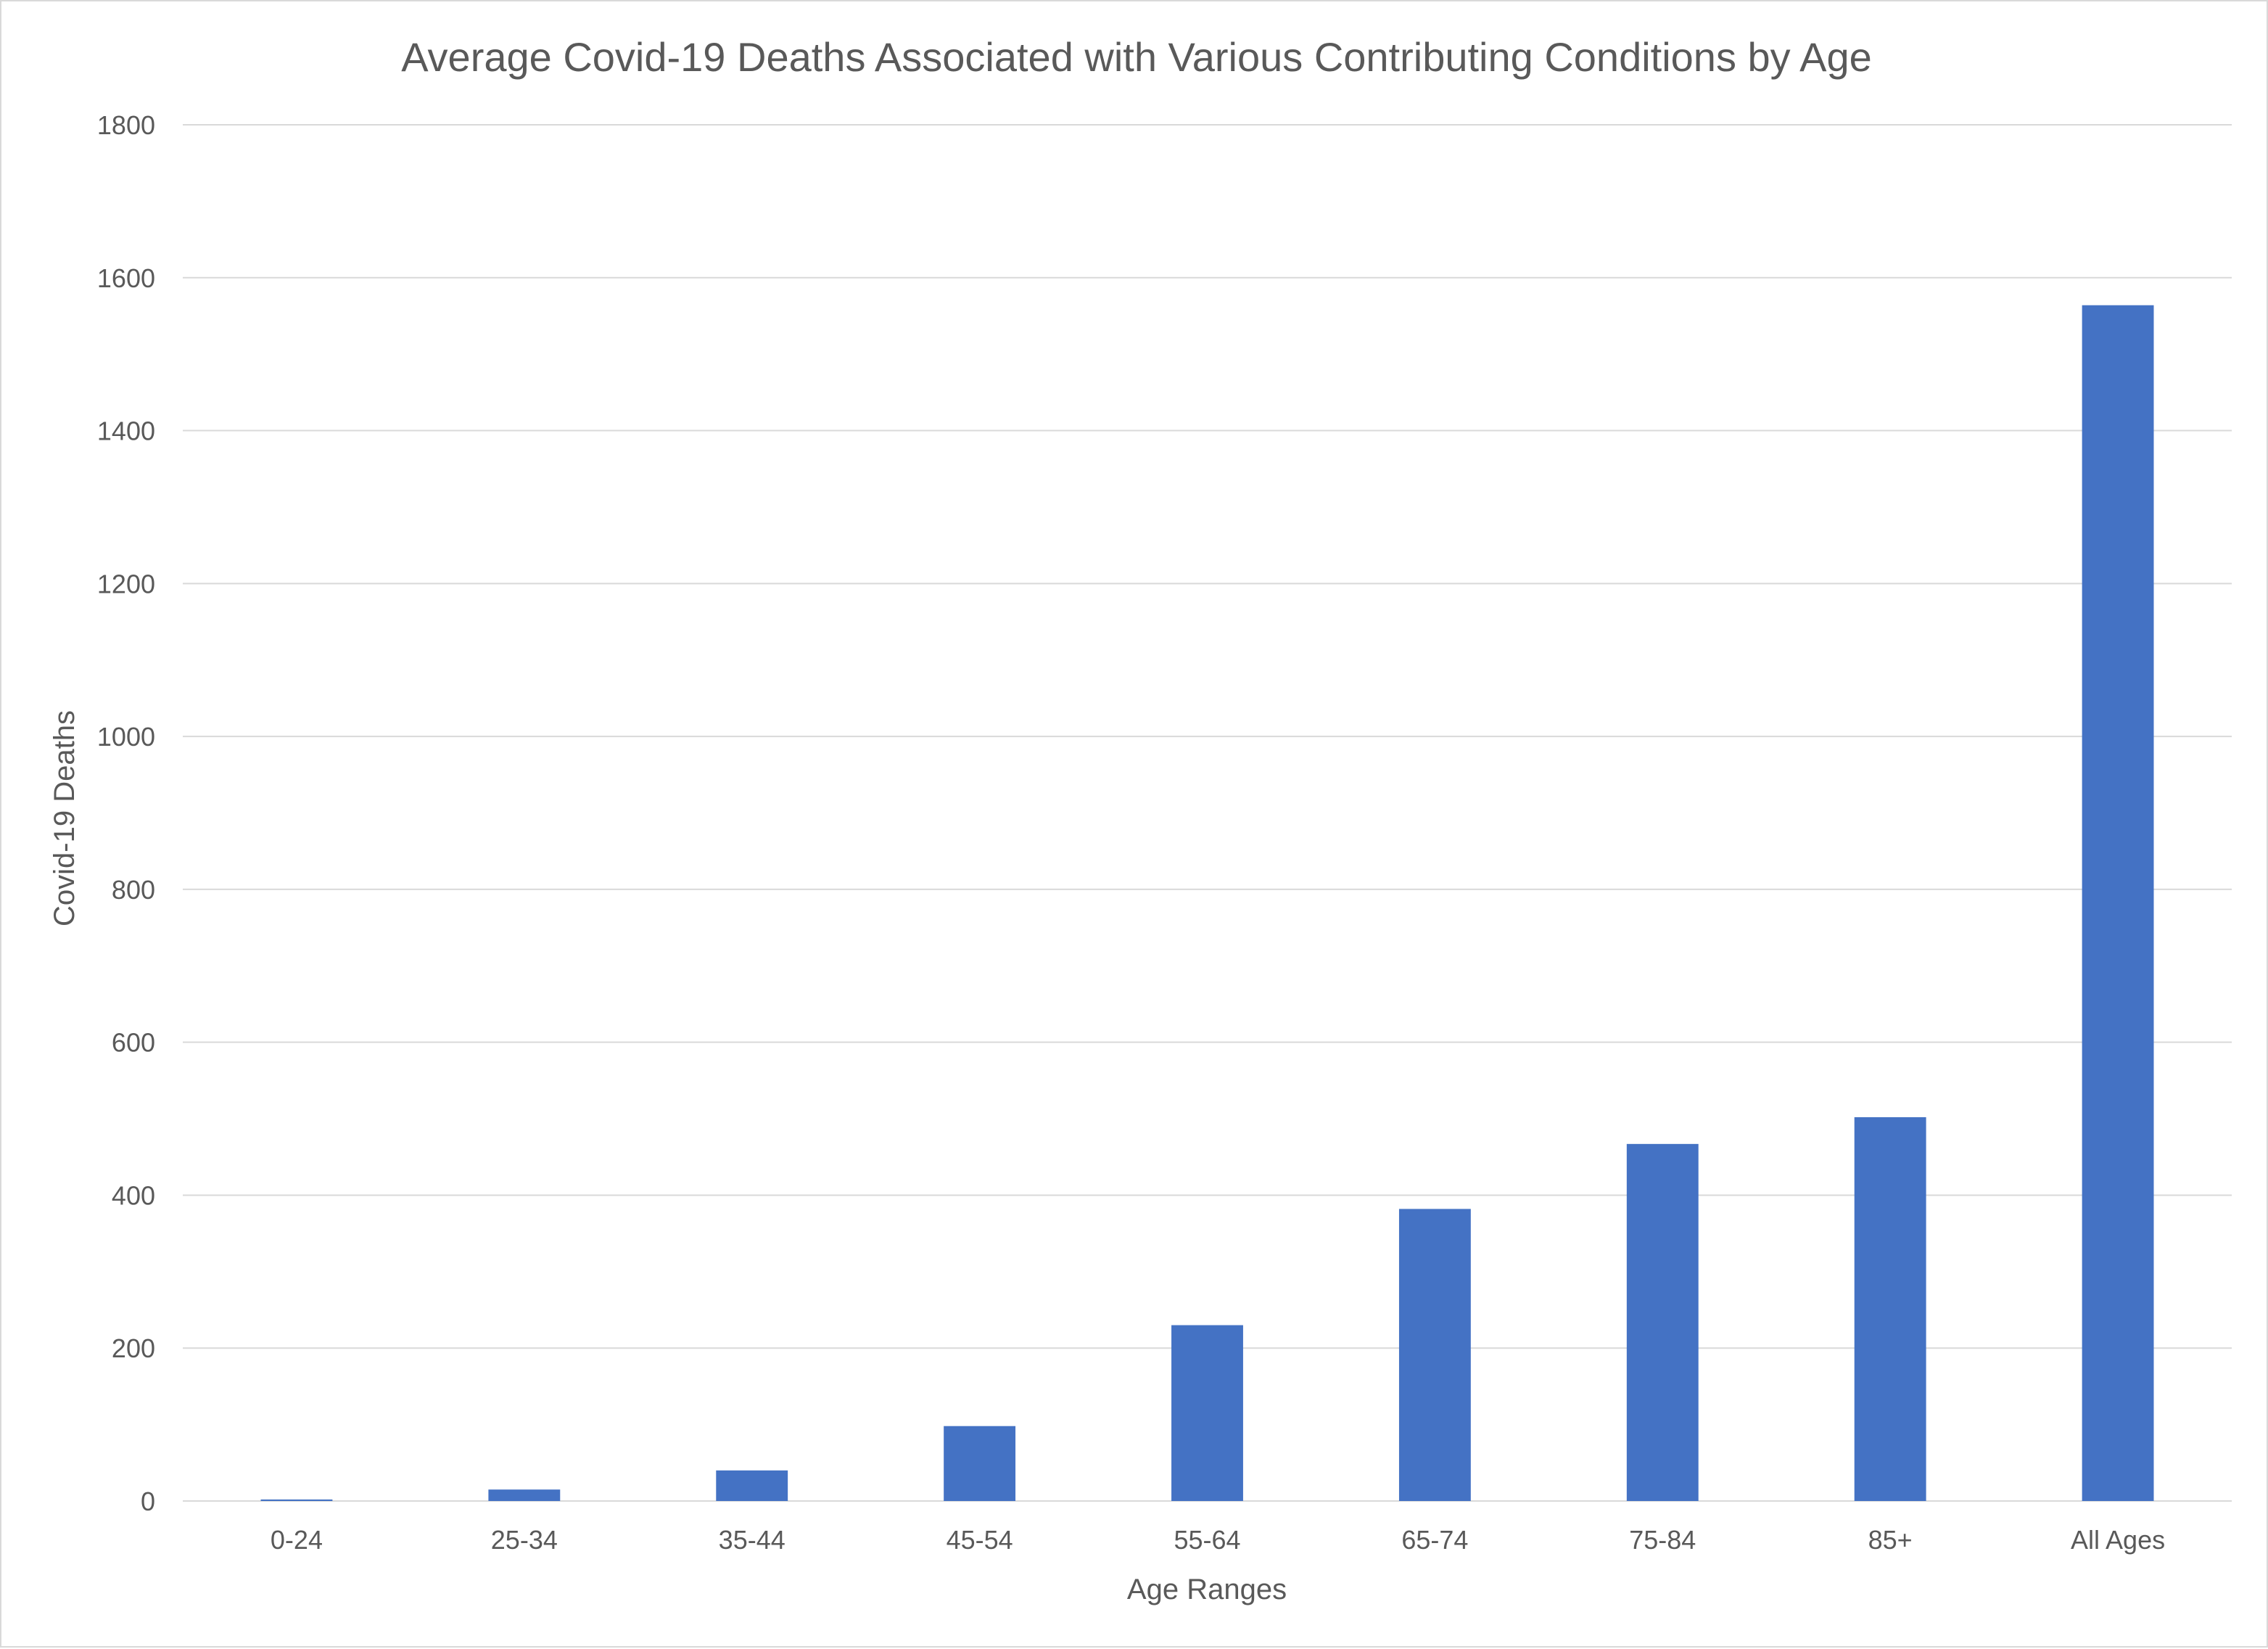  I want to click on x-tick-label: 35-44, so click(752, 1540).